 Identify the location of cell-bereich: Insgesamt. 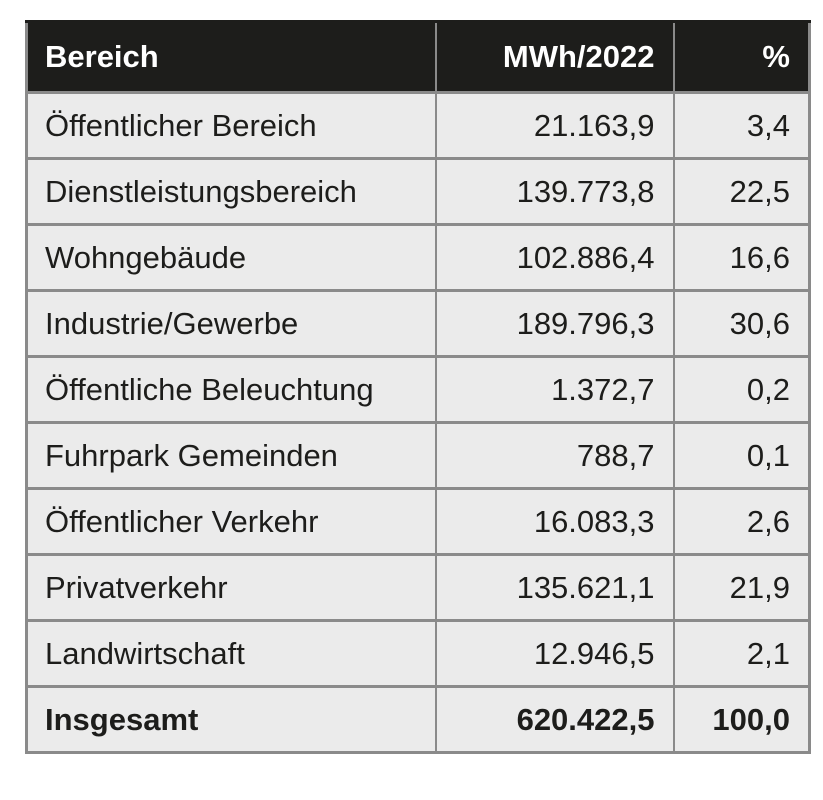
(231, 719).